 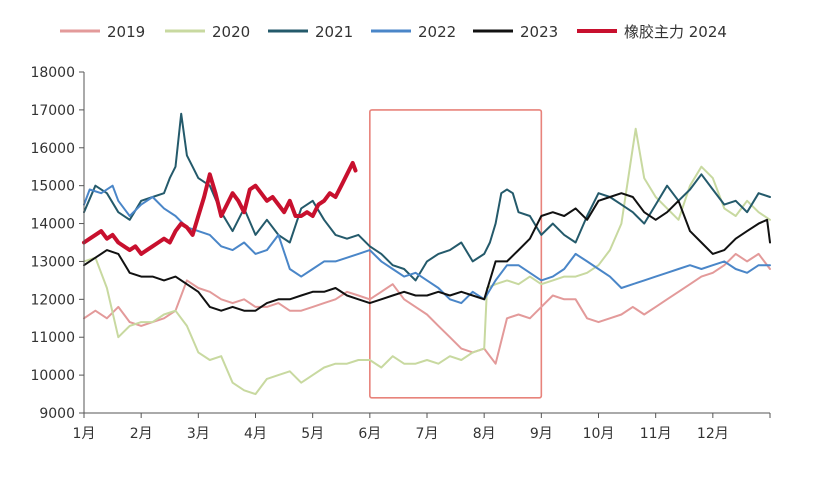 I want to click on highlight-rectangle, so click(x=456, y=254).